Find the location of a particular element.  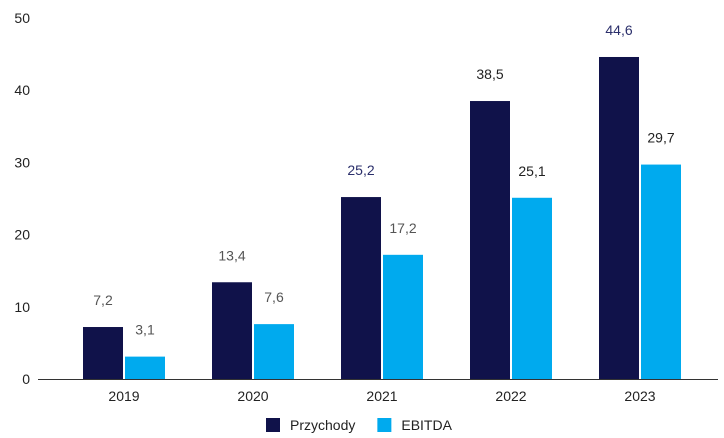

data-label: 13,4 is located at coordinates (231, 255).